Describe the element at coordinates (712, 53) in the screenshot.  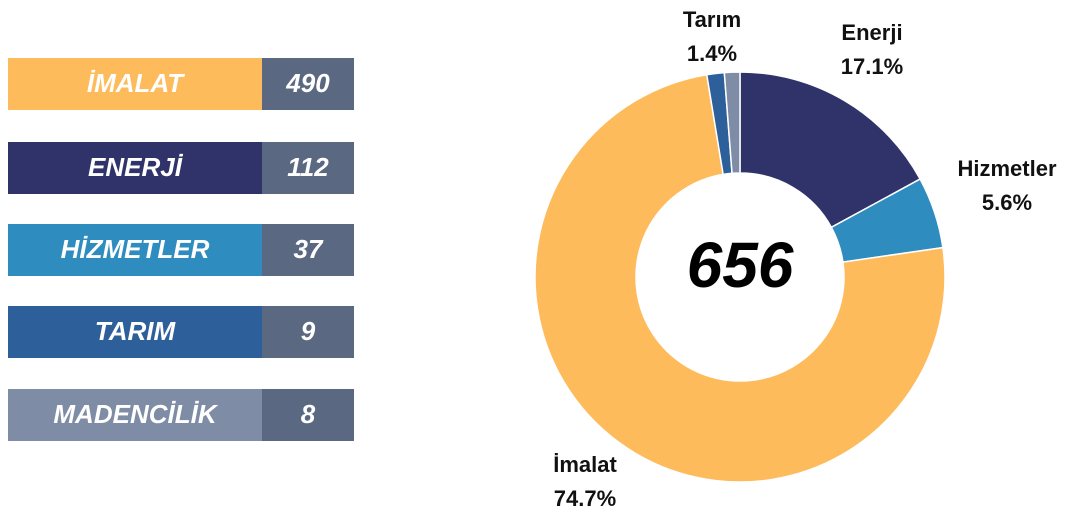
I see `percent-label: 1.4%` at that location.